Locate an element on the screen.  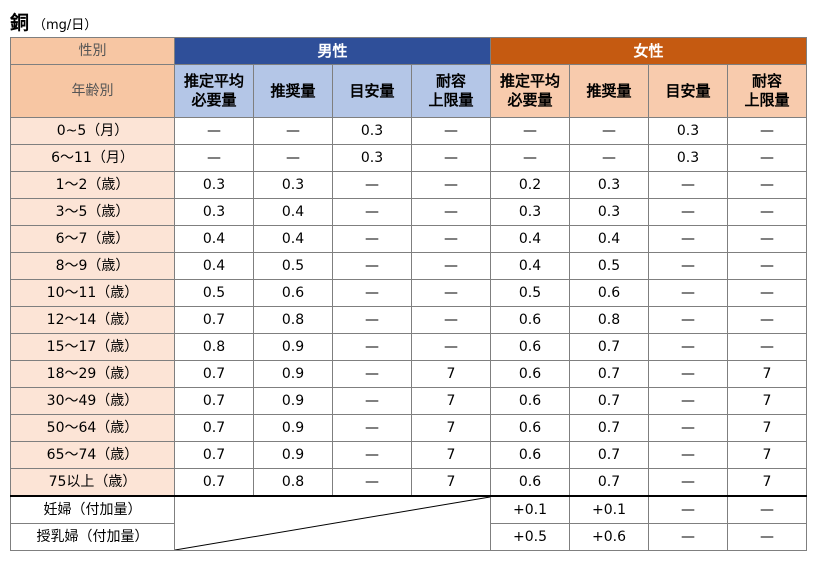
table-row: 50～64（歳） 0.7 0.9—7 0.6 0.7—7 is located at coordinates (408, 428).